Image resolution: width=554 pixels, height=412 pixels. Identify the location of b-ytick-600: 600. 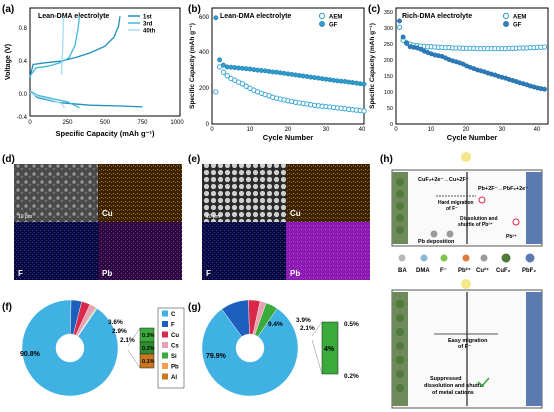
(204, 18).